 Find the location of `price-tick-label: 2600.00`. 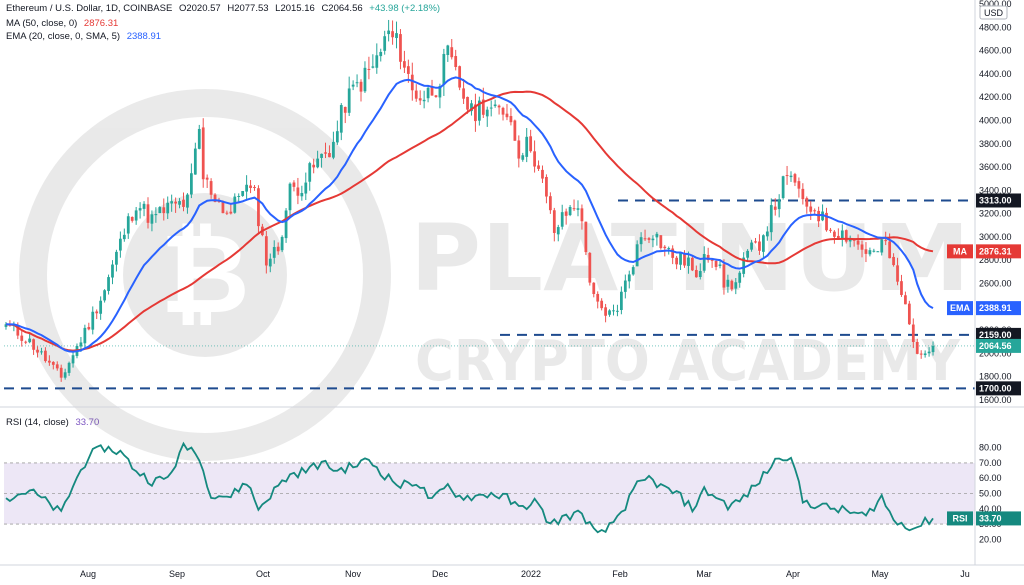

price-tick-label: 2600.00 is located at coordinates (995, 284).